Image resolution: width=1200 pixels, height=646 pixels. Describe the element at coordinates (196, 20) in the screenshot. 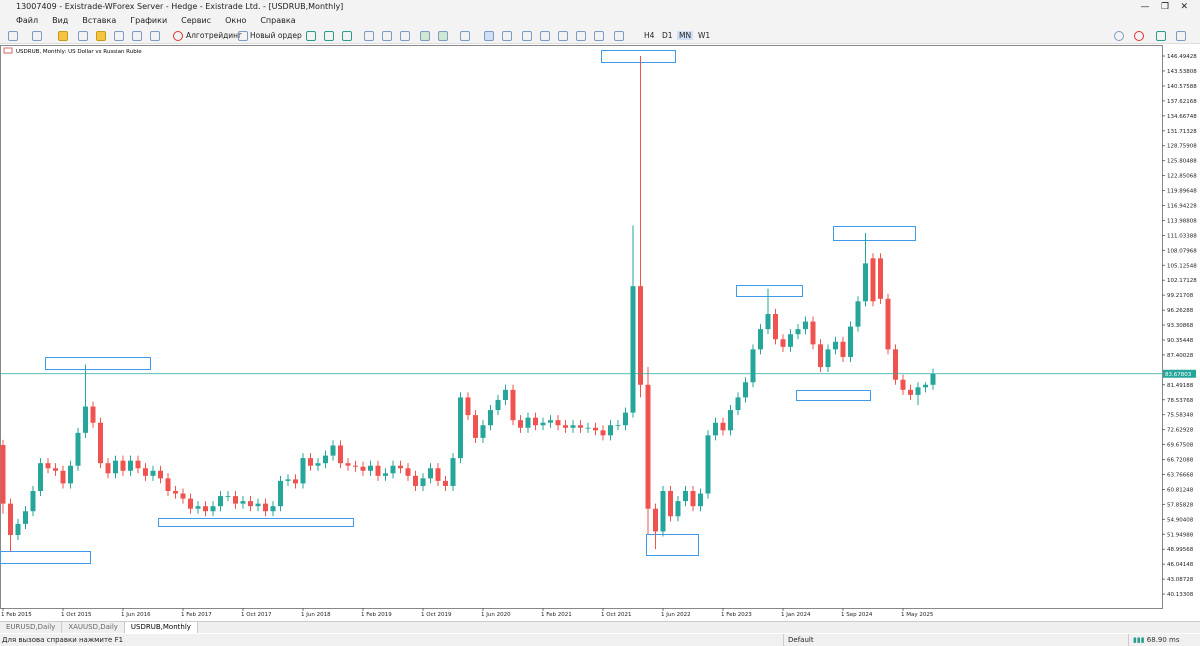

I see `menu-item: Сервис` at that location.